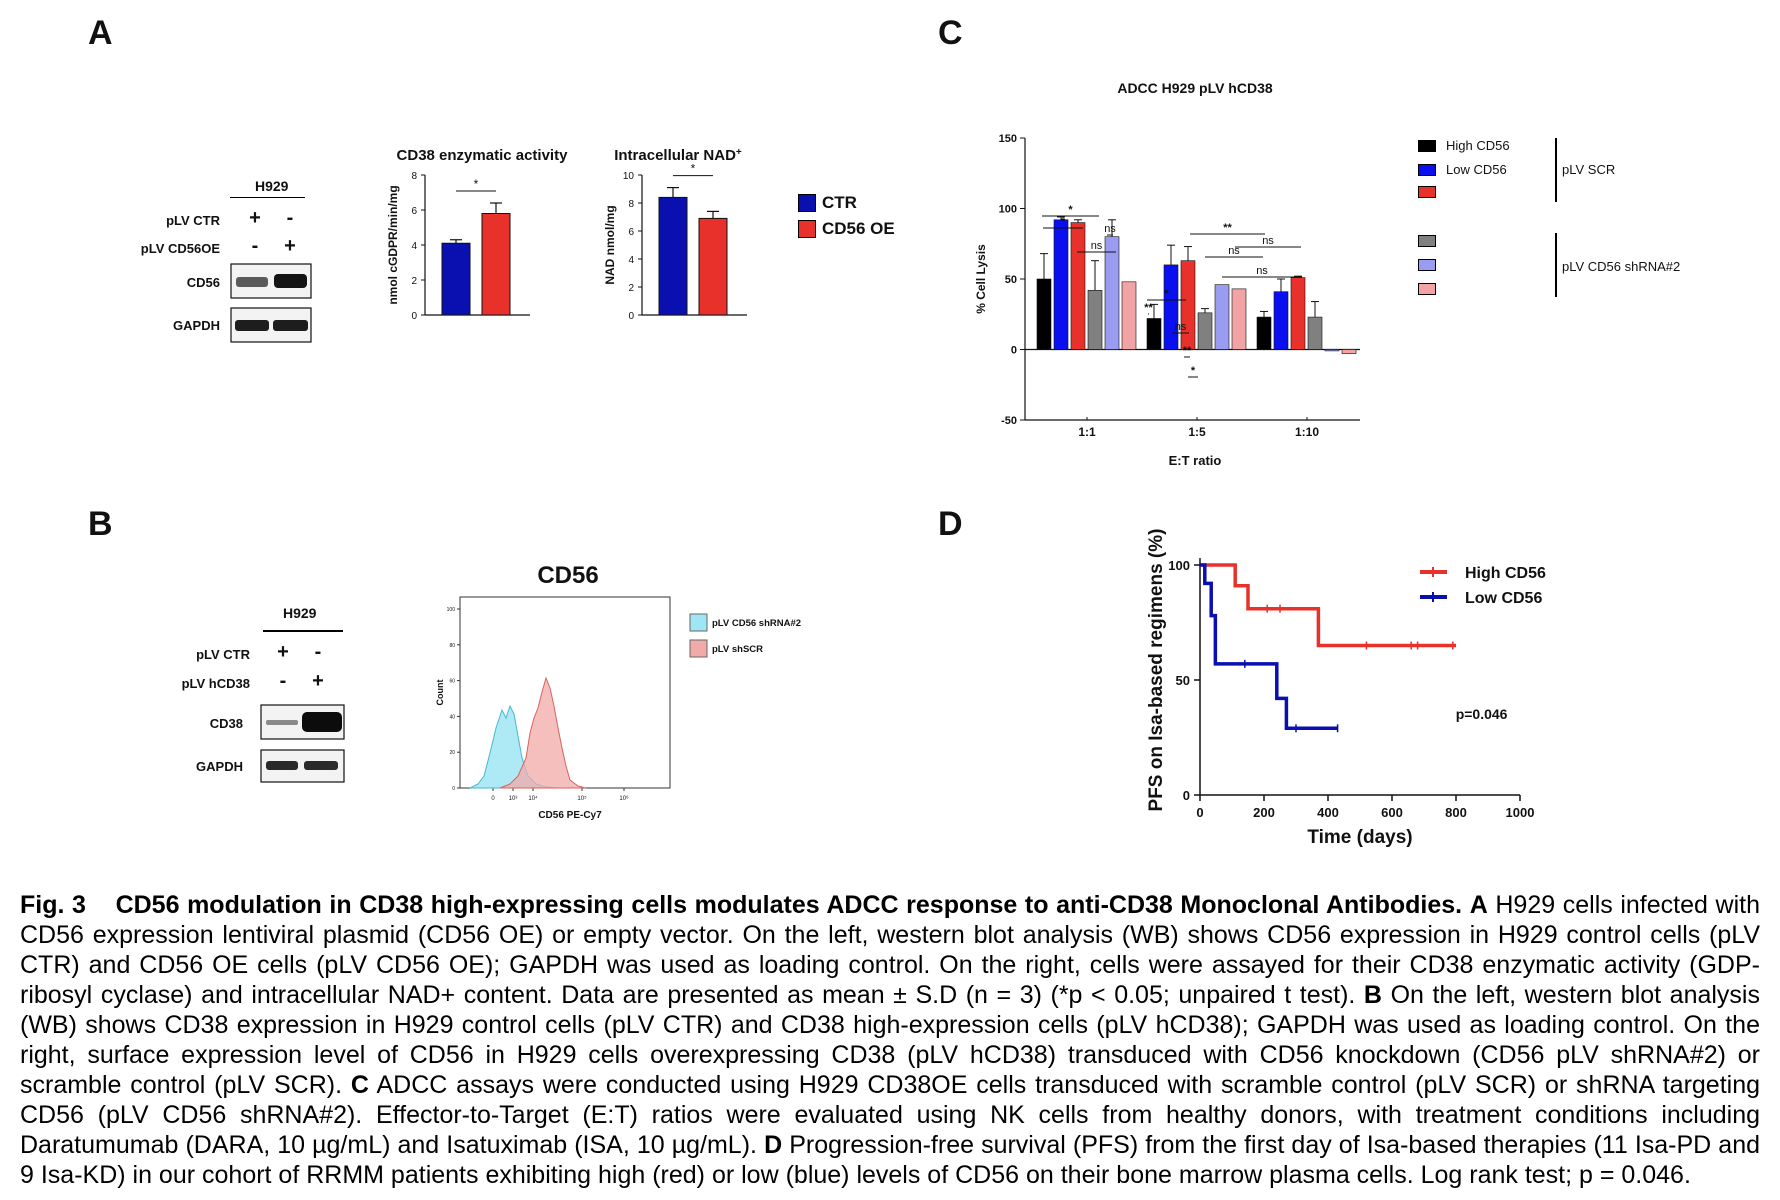 The height and width of the screenshot is (1200, 1780). What do you see at coordinates (53, 905) in the screenshot?
I see `caption-fig-label: Fig. 3` at bounding box center [53, 905].